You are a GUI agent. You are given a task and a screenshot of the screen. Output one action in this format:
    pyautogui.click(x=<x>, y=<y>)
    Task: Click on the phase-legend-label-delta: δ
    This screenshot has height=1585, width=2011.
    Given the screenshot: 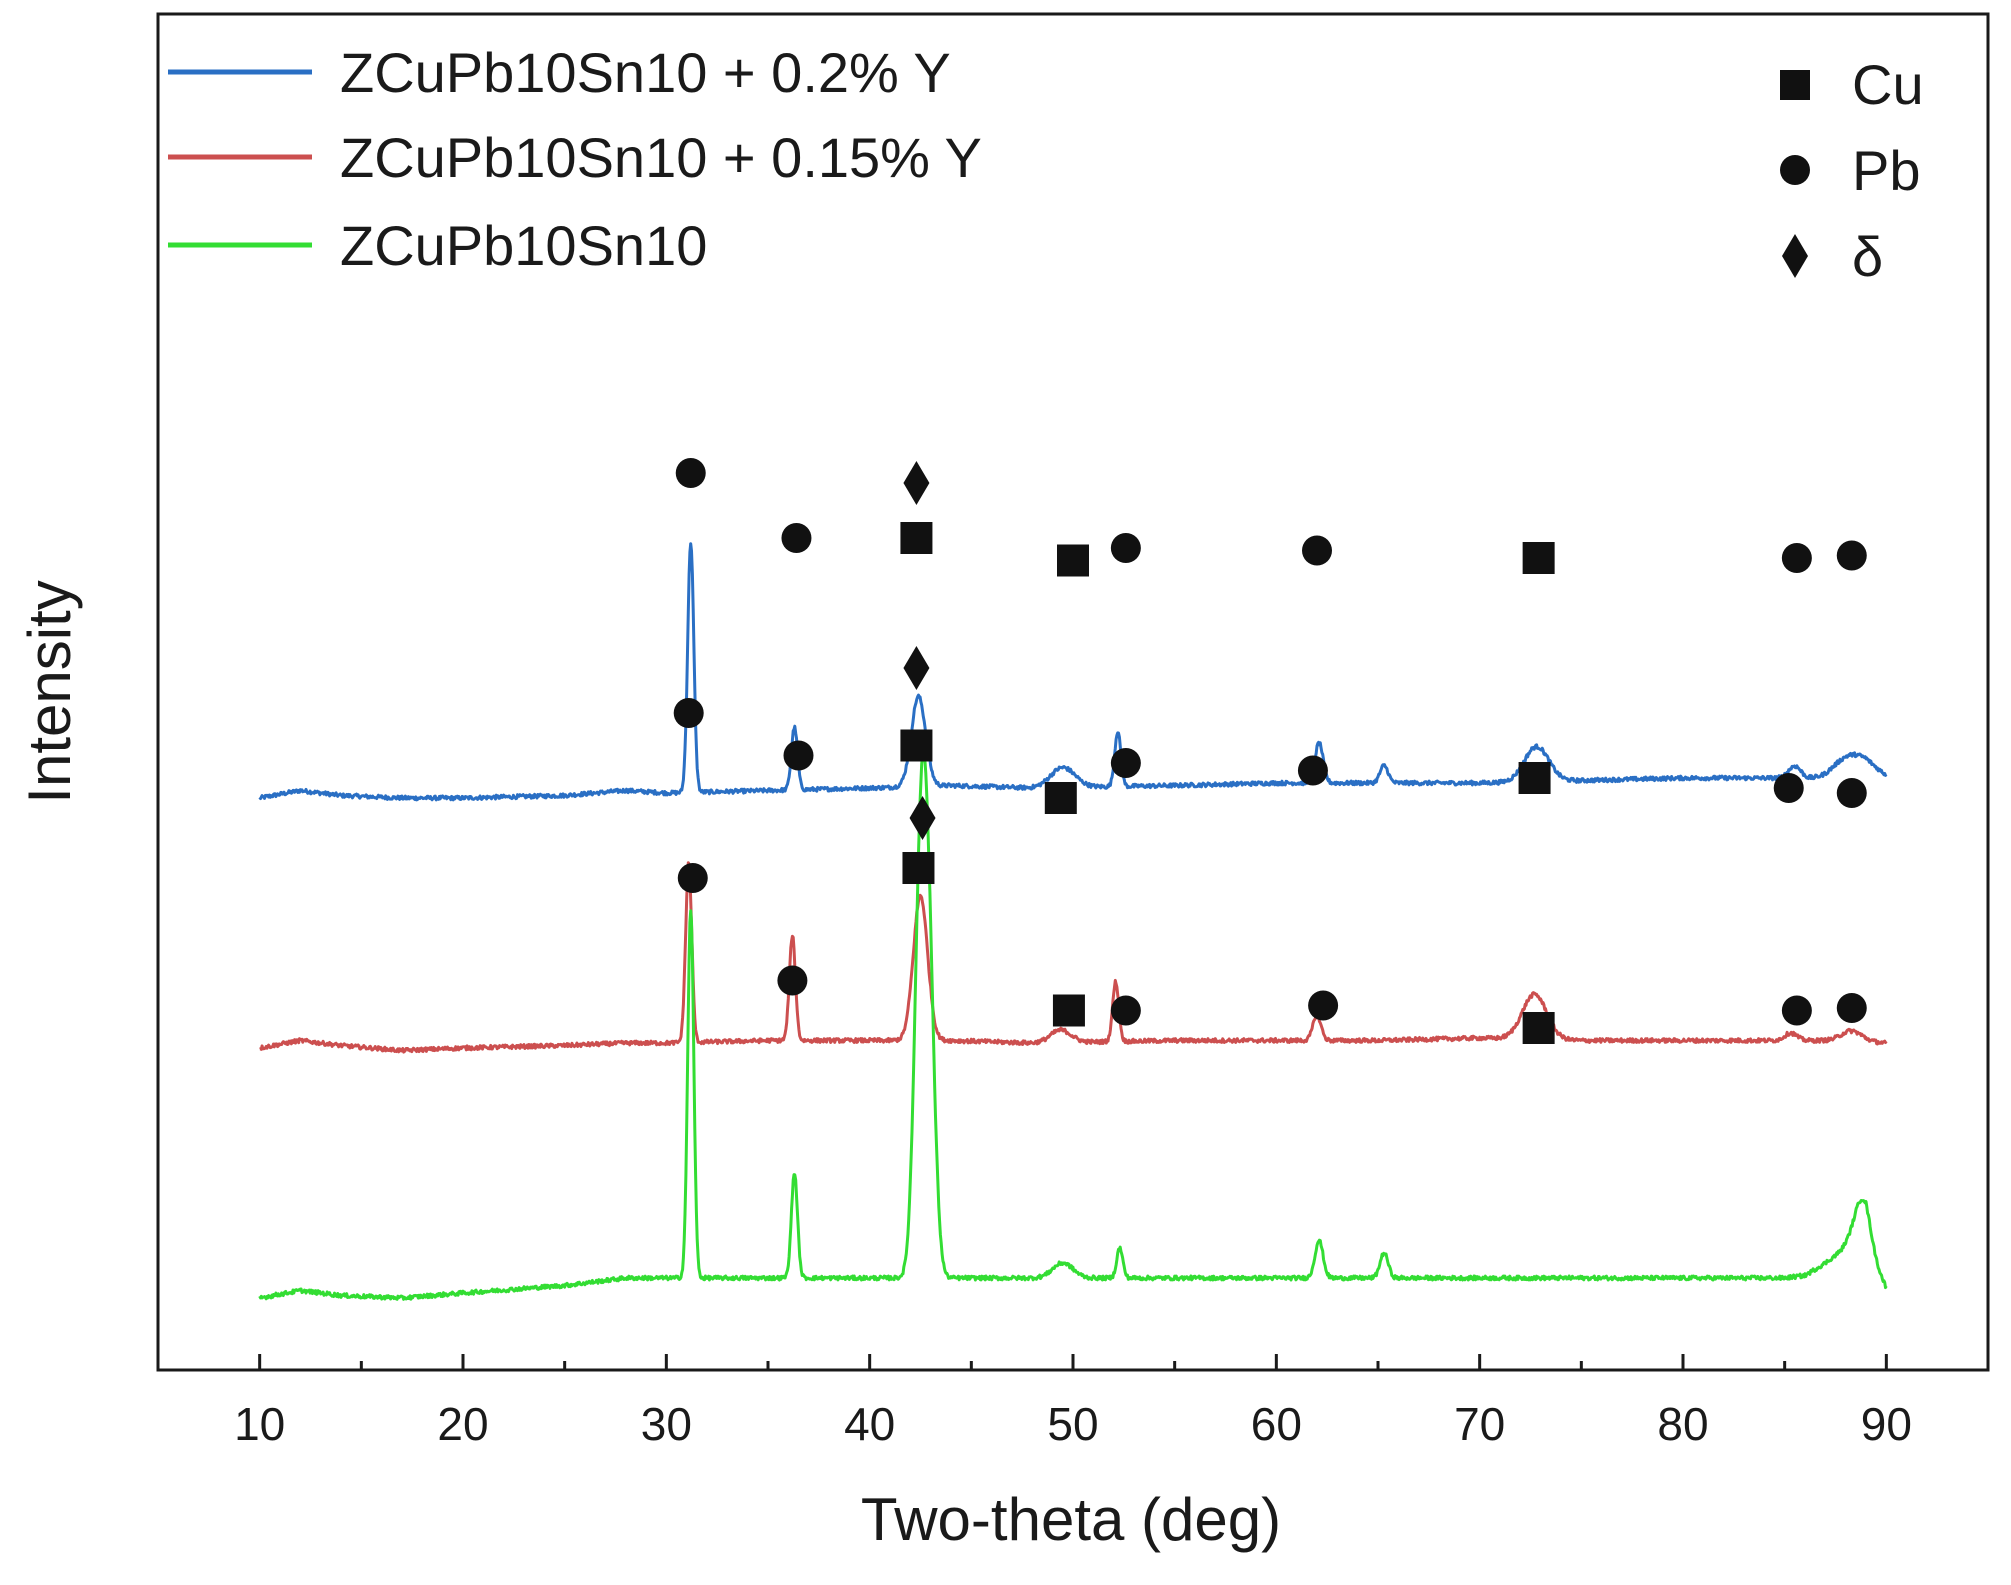 What is the action you would take?
    pyautogui.click(x=1867, y=256)
    